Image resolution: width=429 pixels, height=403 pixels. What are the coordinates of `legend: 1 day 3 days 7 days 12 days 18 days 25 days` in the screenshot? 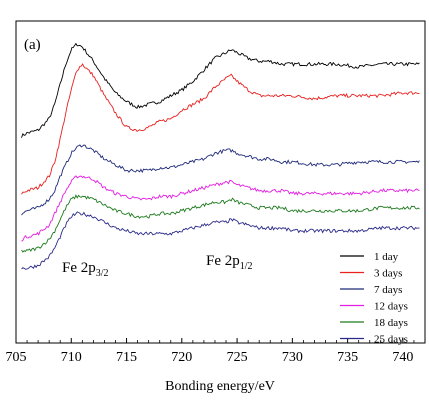 It's located at (374, 298).